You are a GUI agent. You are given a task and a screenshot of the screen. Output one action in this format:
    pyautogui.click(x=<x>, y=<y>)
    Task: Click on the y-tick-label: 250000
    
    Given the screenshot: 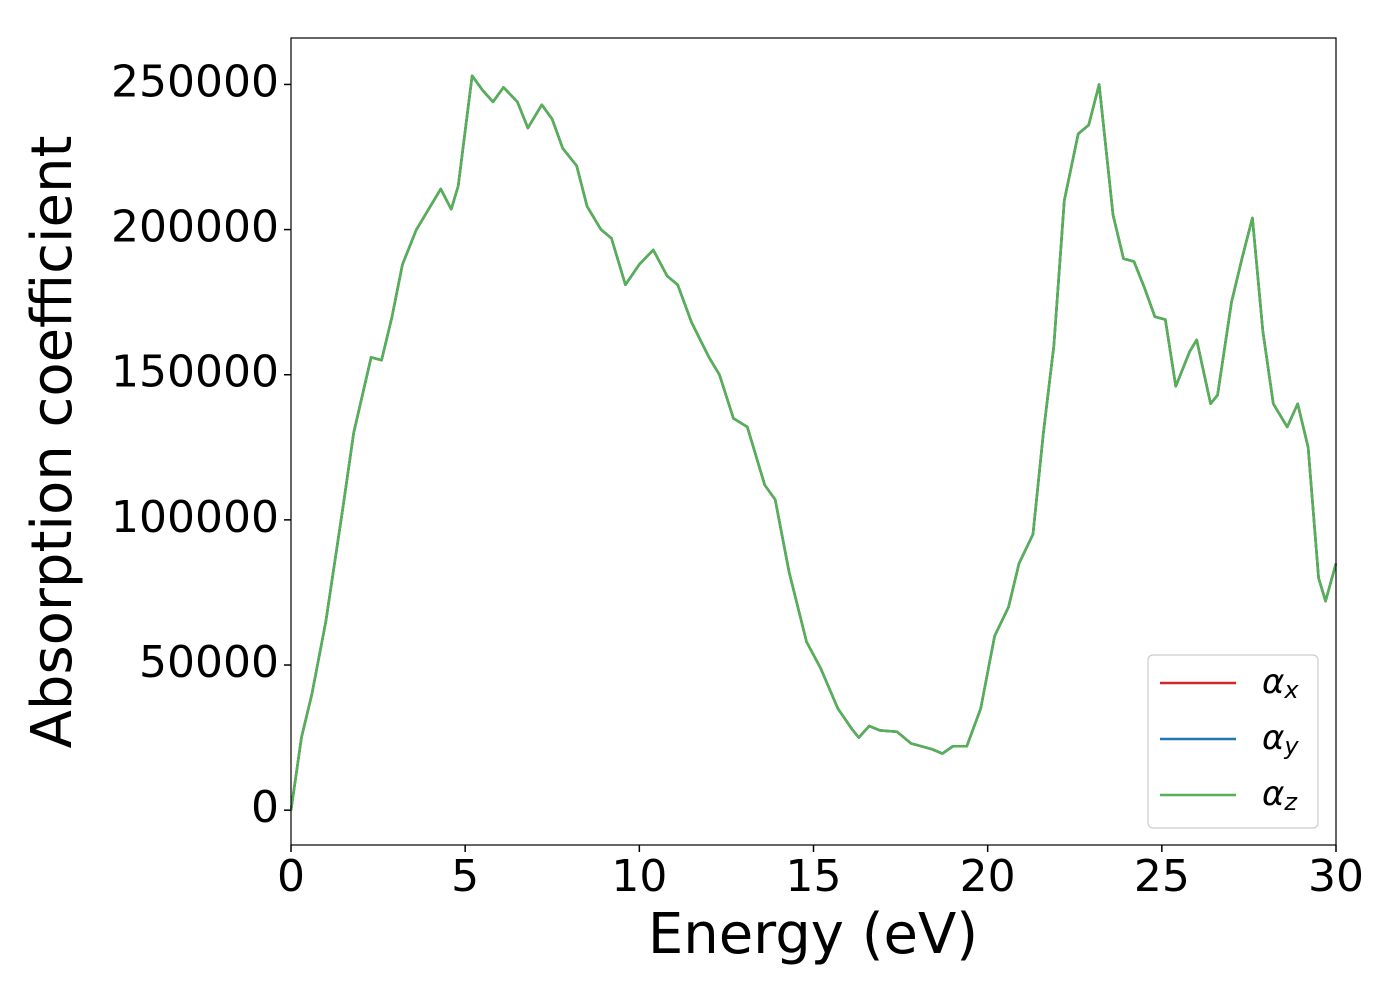 What is the action you would take?
    pyautogui.click(x=195, y=81)
    